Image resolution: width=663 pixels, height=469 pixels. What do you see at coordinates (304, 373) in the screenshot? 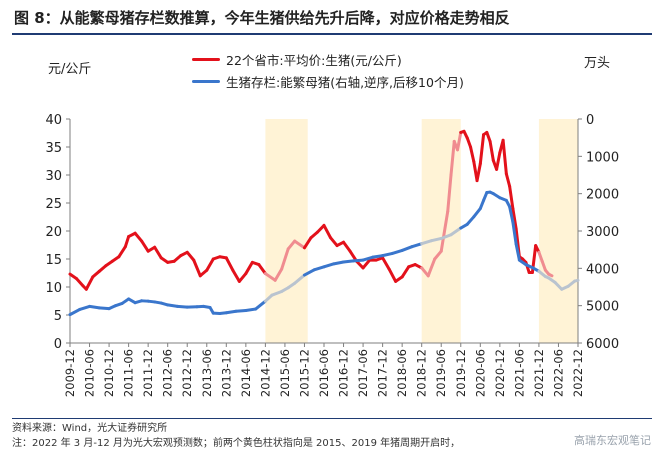
I see `x-tick-label: 2015-12` at bounding box center [304, 373].